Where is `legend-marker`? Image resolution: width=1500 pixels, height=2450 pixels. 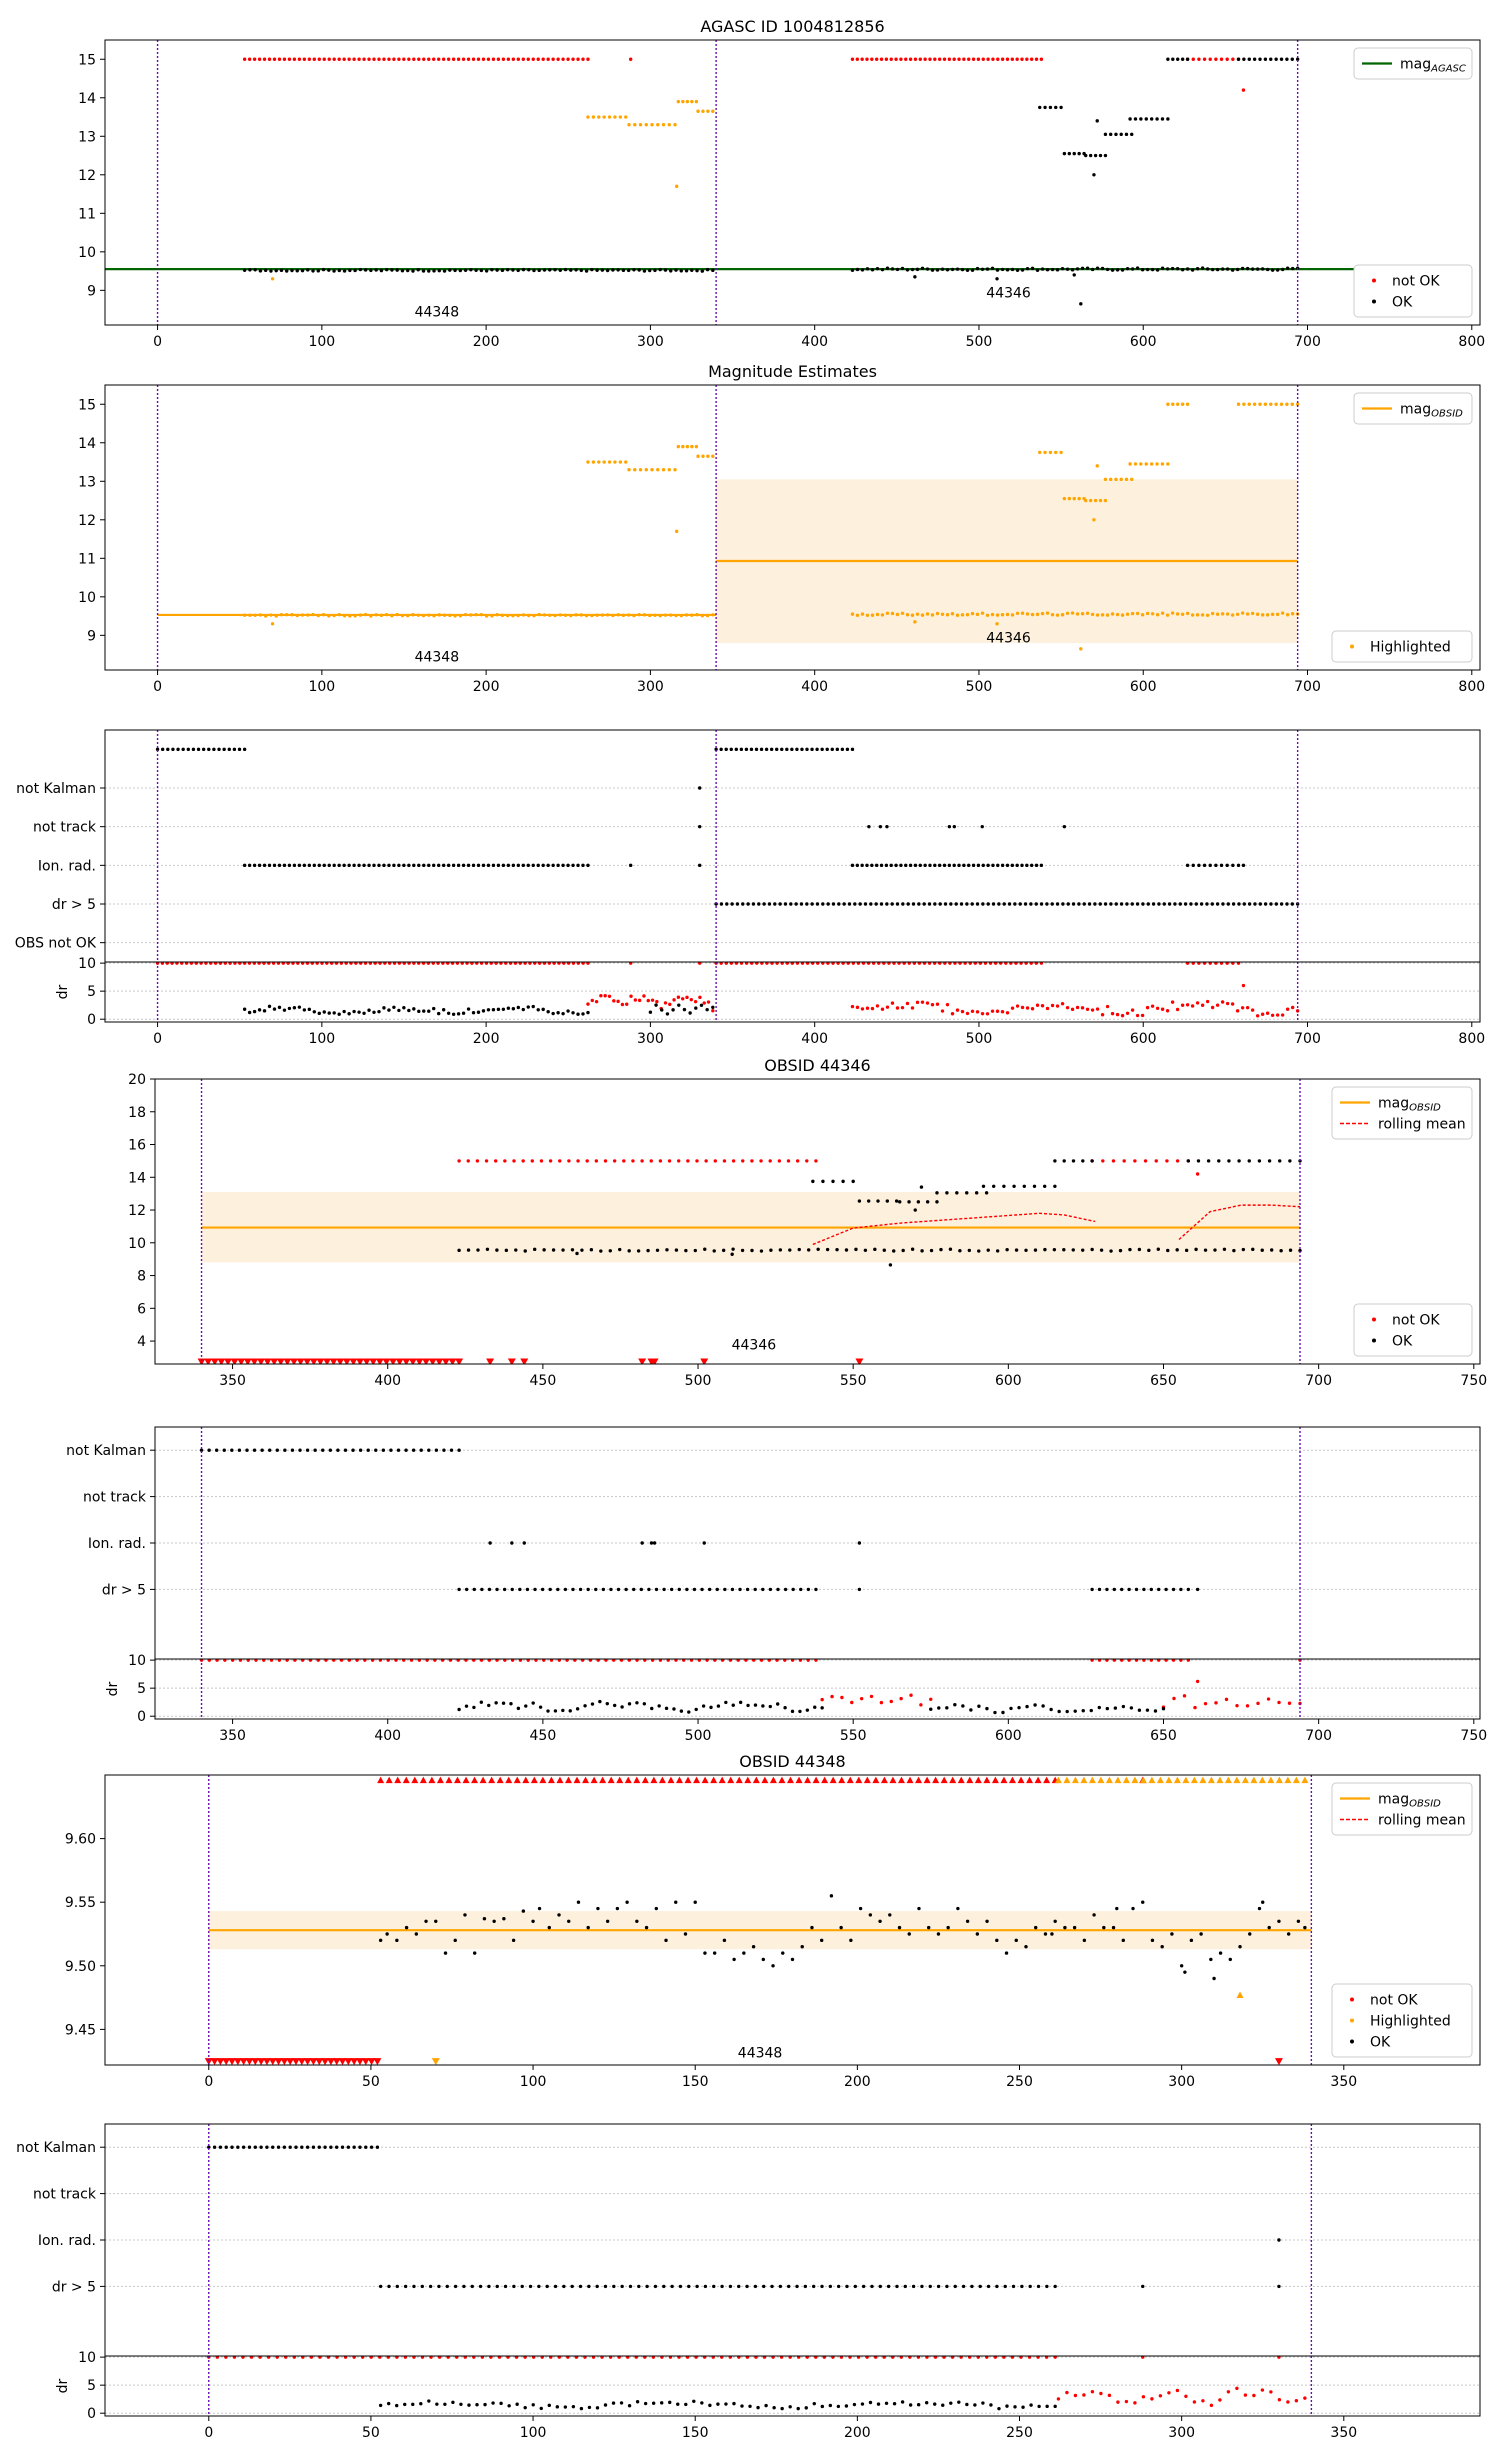 legend-marker is located at coordinates (1374, 301).